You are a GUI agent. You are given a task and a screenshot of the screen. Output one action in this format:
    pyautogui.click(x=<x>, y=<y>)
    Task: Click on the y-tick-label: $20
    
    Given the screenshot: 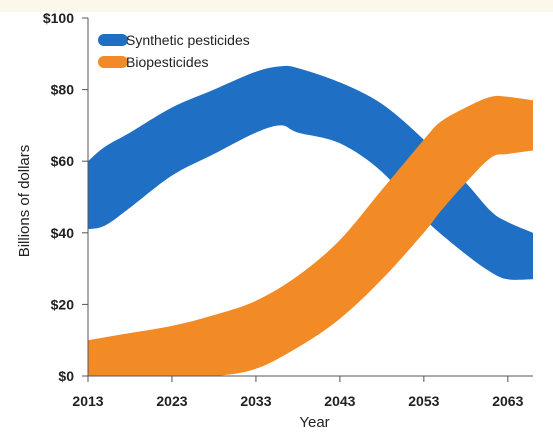 What is the action you would take?
    pyautogui.click(x=63, y=304)
    